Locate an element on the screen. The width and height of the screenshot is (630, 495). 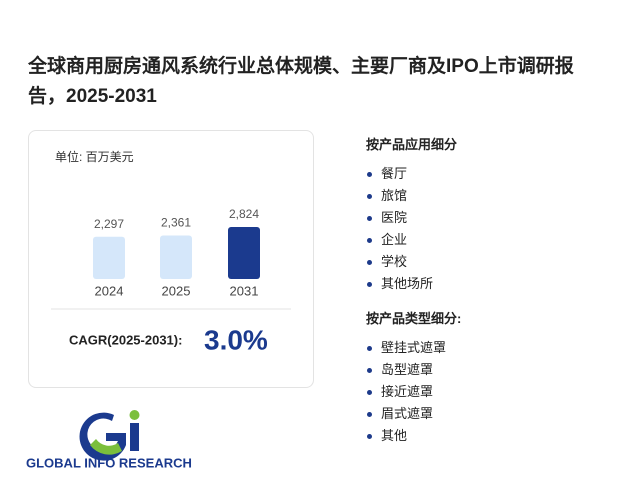
segment-item: 学校 is located at coordinates (411, 262).